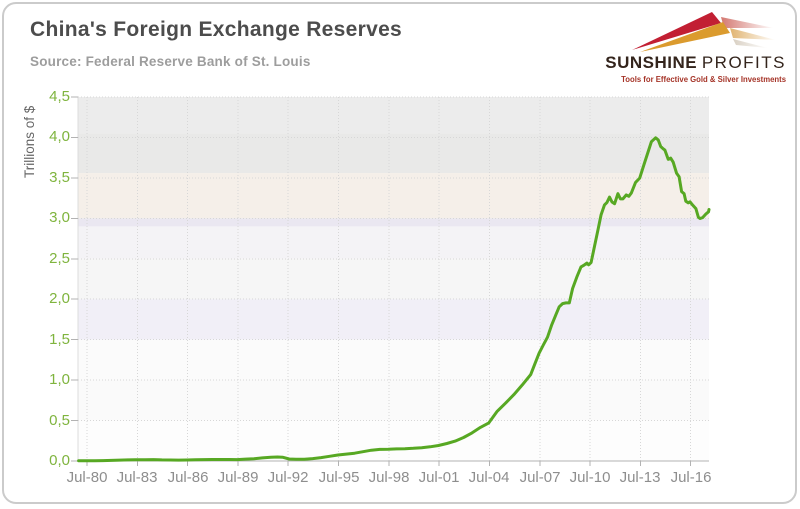 This screenshot has width=800, height=509. Describe the element at coordinates (288, 477) in the screenshot. I see `x-tick-label: Jul-92` at that location.